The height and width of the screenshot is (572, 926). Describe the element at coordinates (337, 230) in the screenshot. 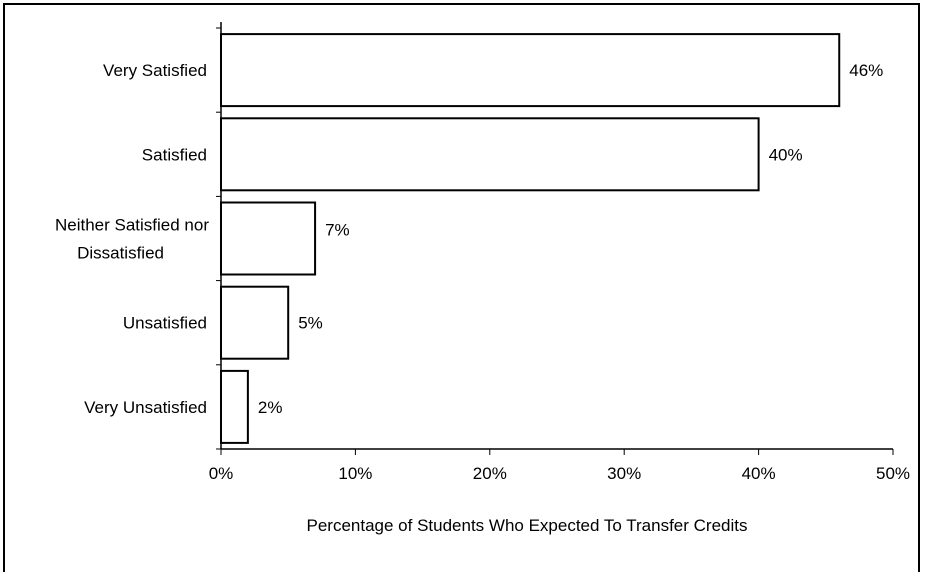

I see `data-label: 7%` at that location.